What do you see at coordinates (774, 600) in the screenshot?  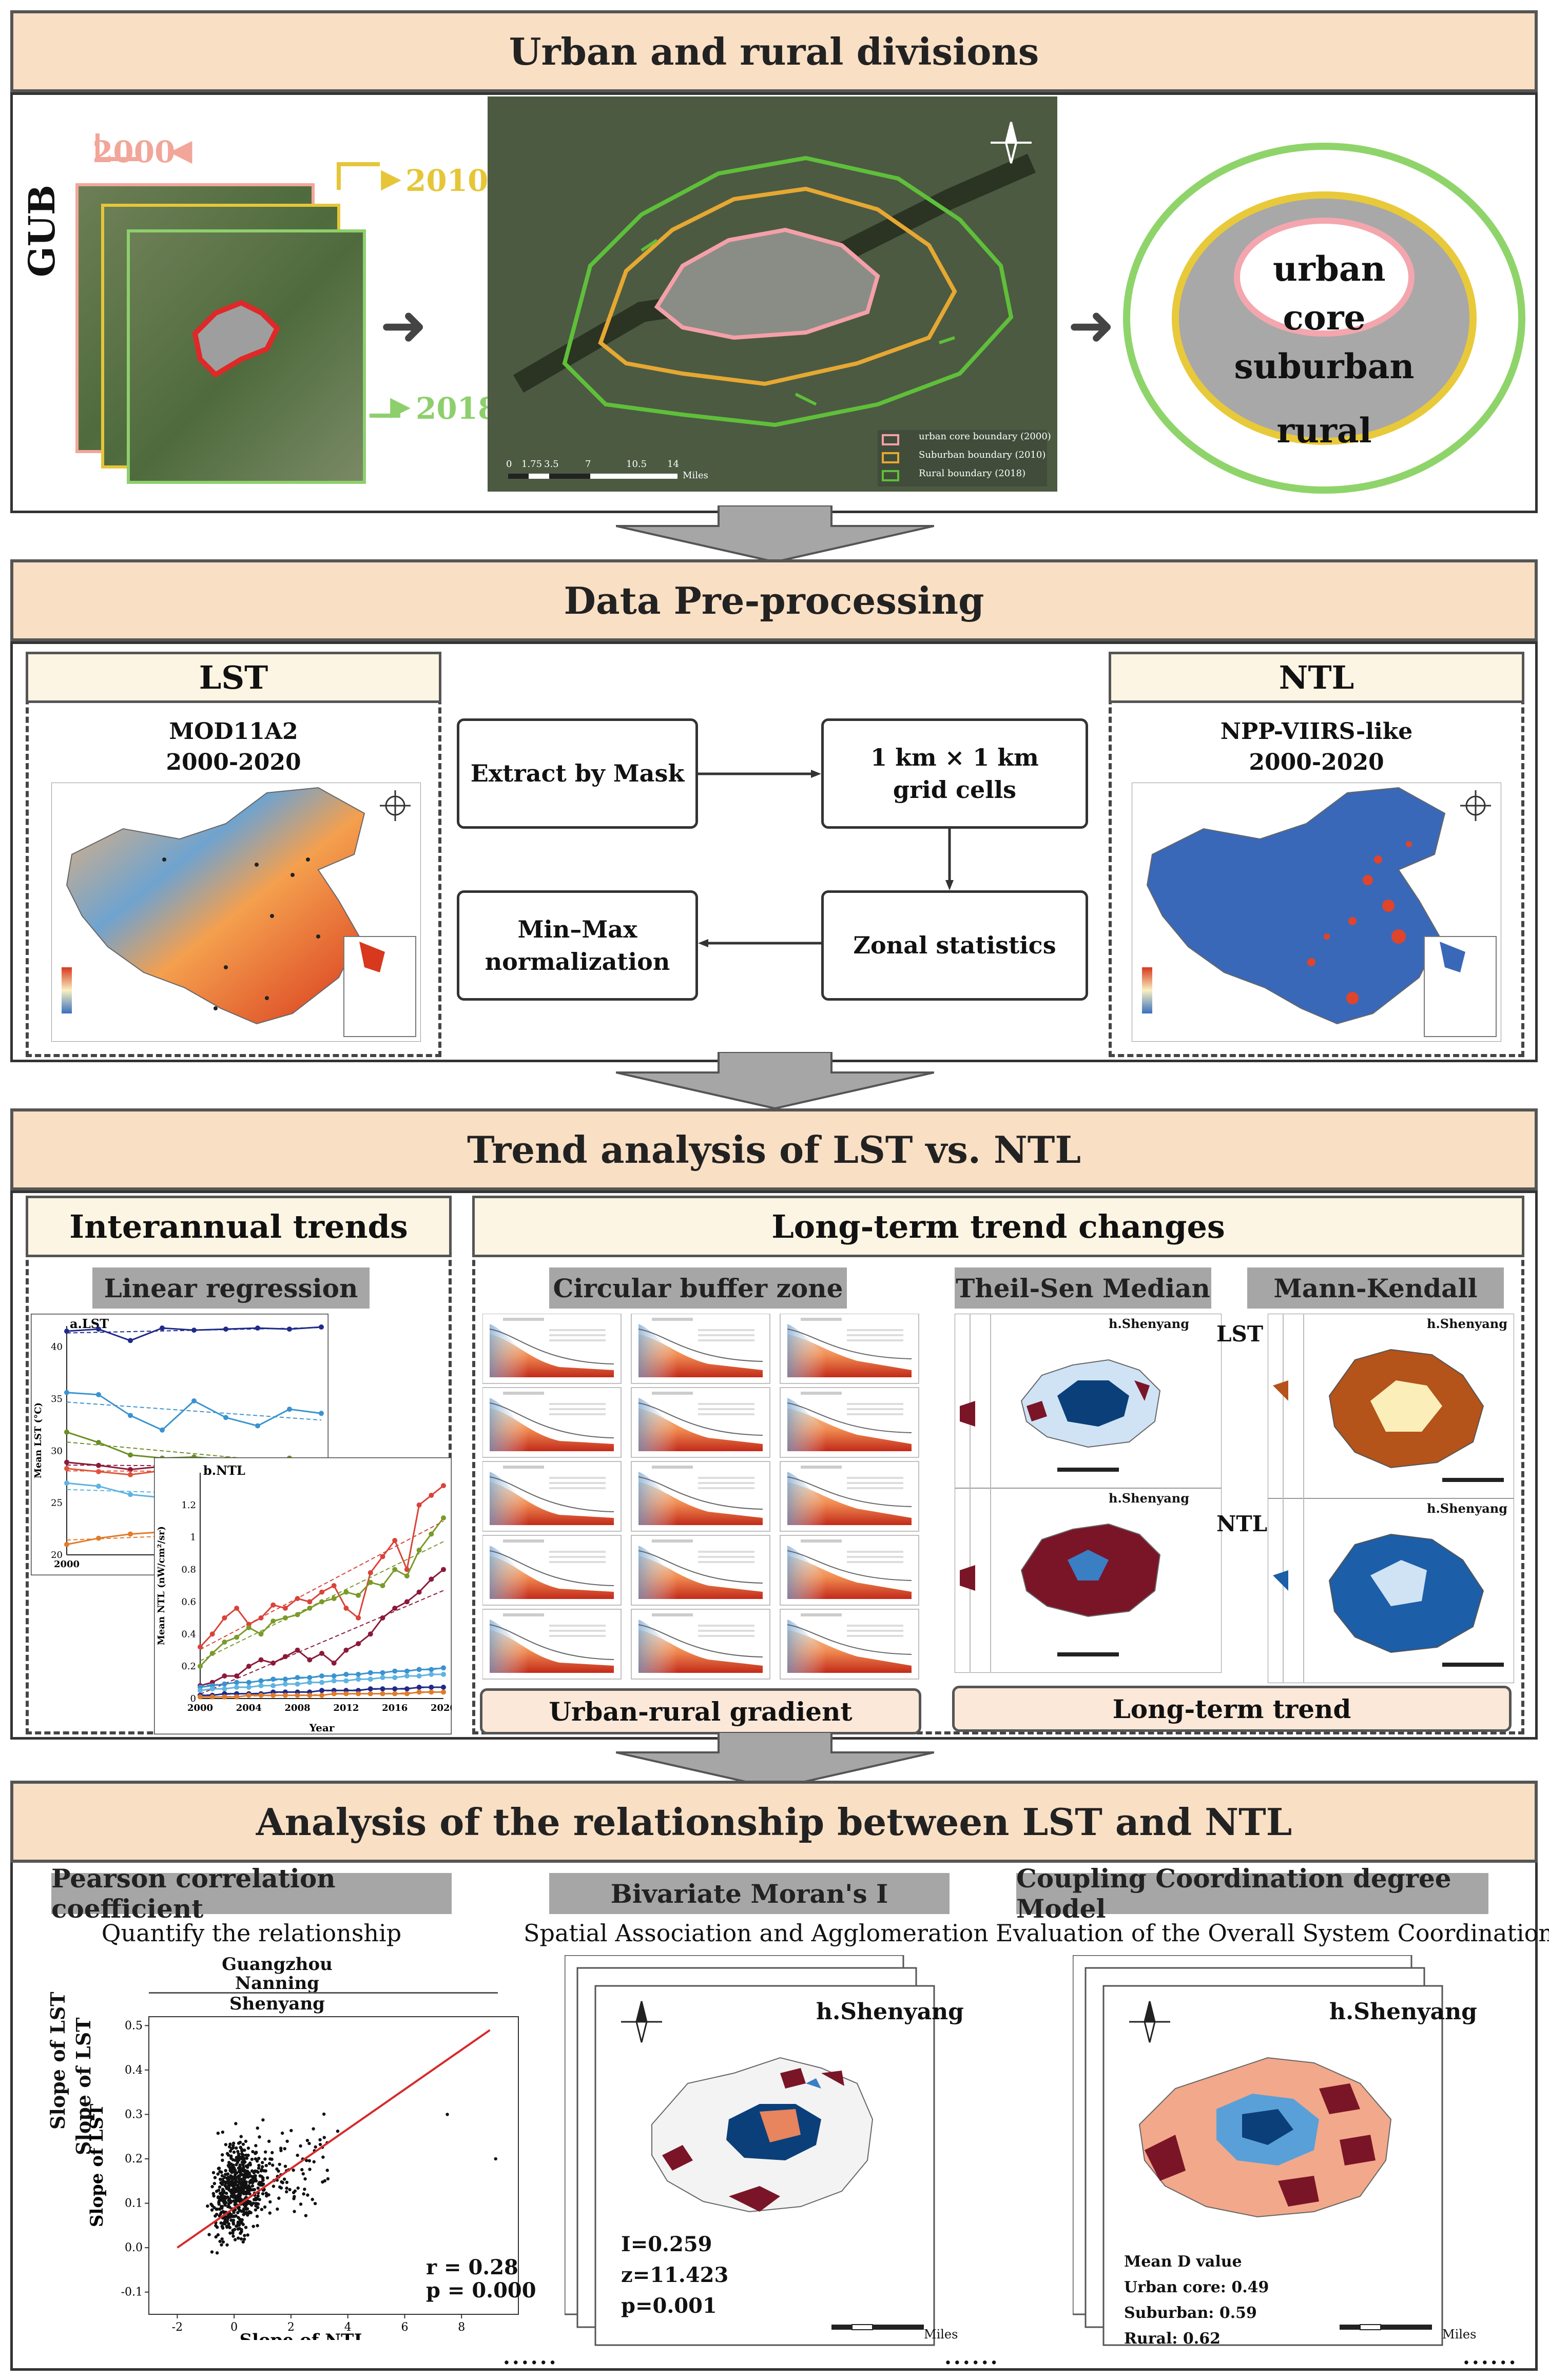 I see `section-header-preprocessing: Data Pre-processing` at bounding box center [774, 600].